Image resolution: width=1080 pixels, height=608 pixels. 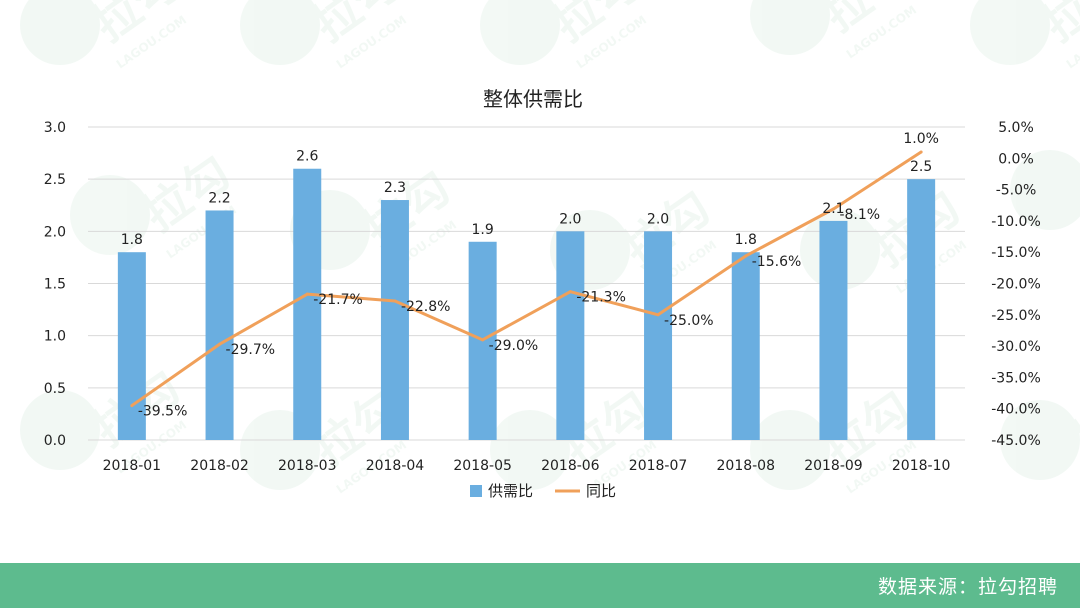 I want to click on bar-data-label: 2.5, so click(x=921, y=167).